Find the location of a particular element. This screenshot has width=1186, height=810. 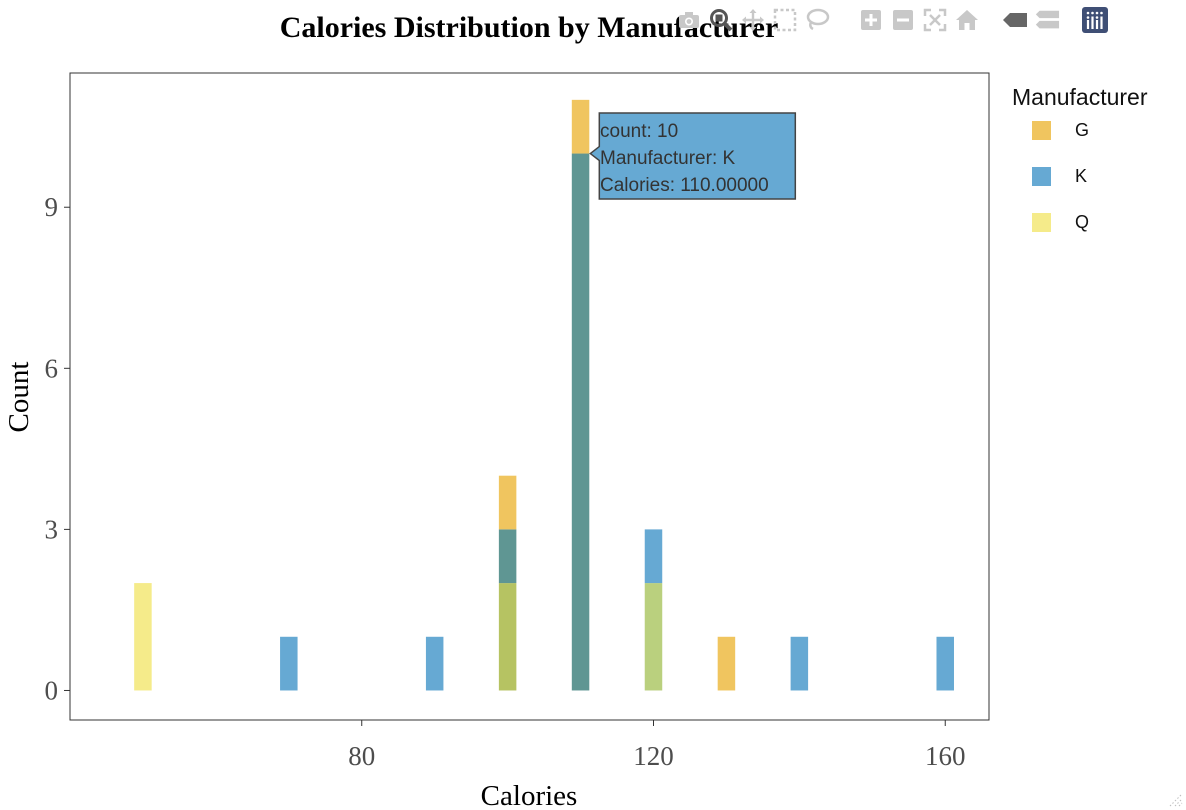

y-tick-label-6: 6 is located at coordinates (52, 368).